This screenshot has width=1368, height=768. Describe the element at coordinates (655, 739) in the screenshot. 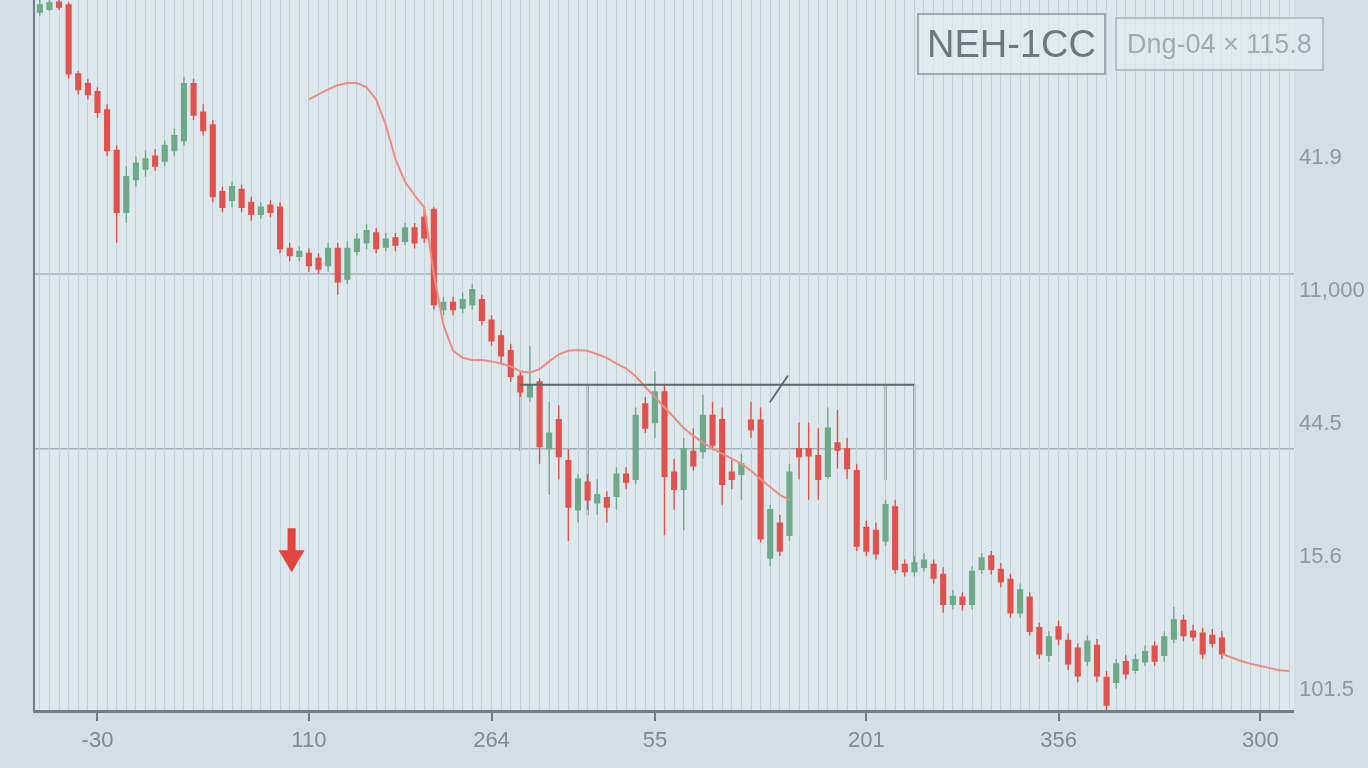

I see `x-tick-label: 55` at that location.